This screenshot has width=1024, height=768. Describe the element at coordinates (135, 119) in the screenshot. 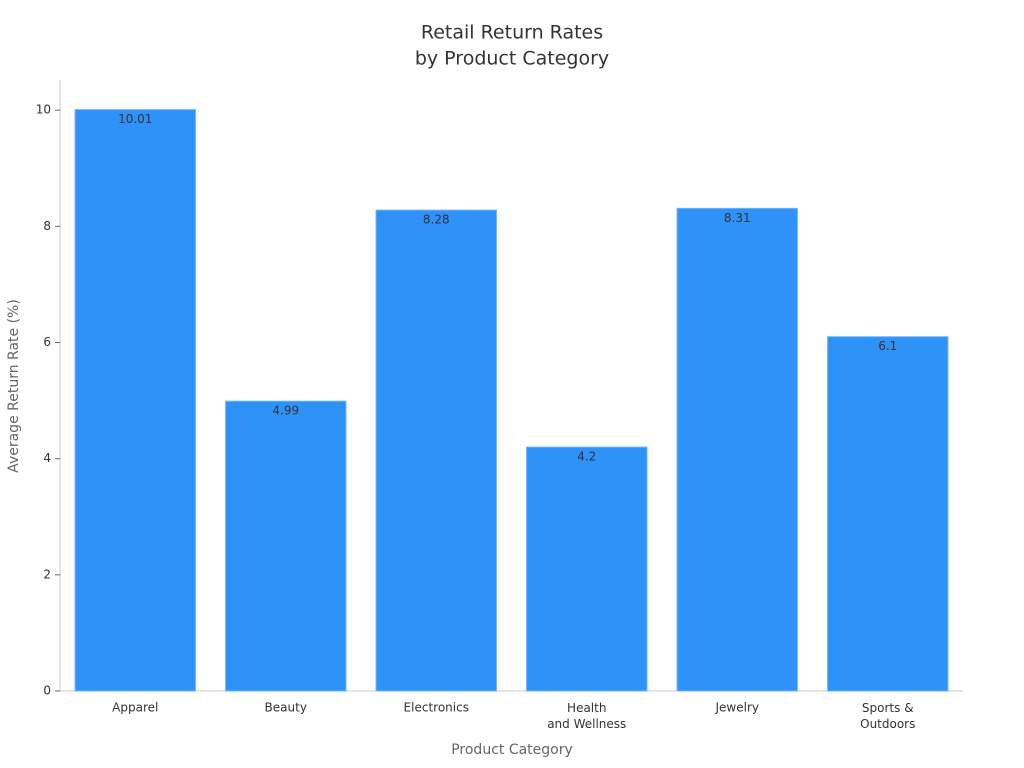

I see `value-label: 10.01` at that location.